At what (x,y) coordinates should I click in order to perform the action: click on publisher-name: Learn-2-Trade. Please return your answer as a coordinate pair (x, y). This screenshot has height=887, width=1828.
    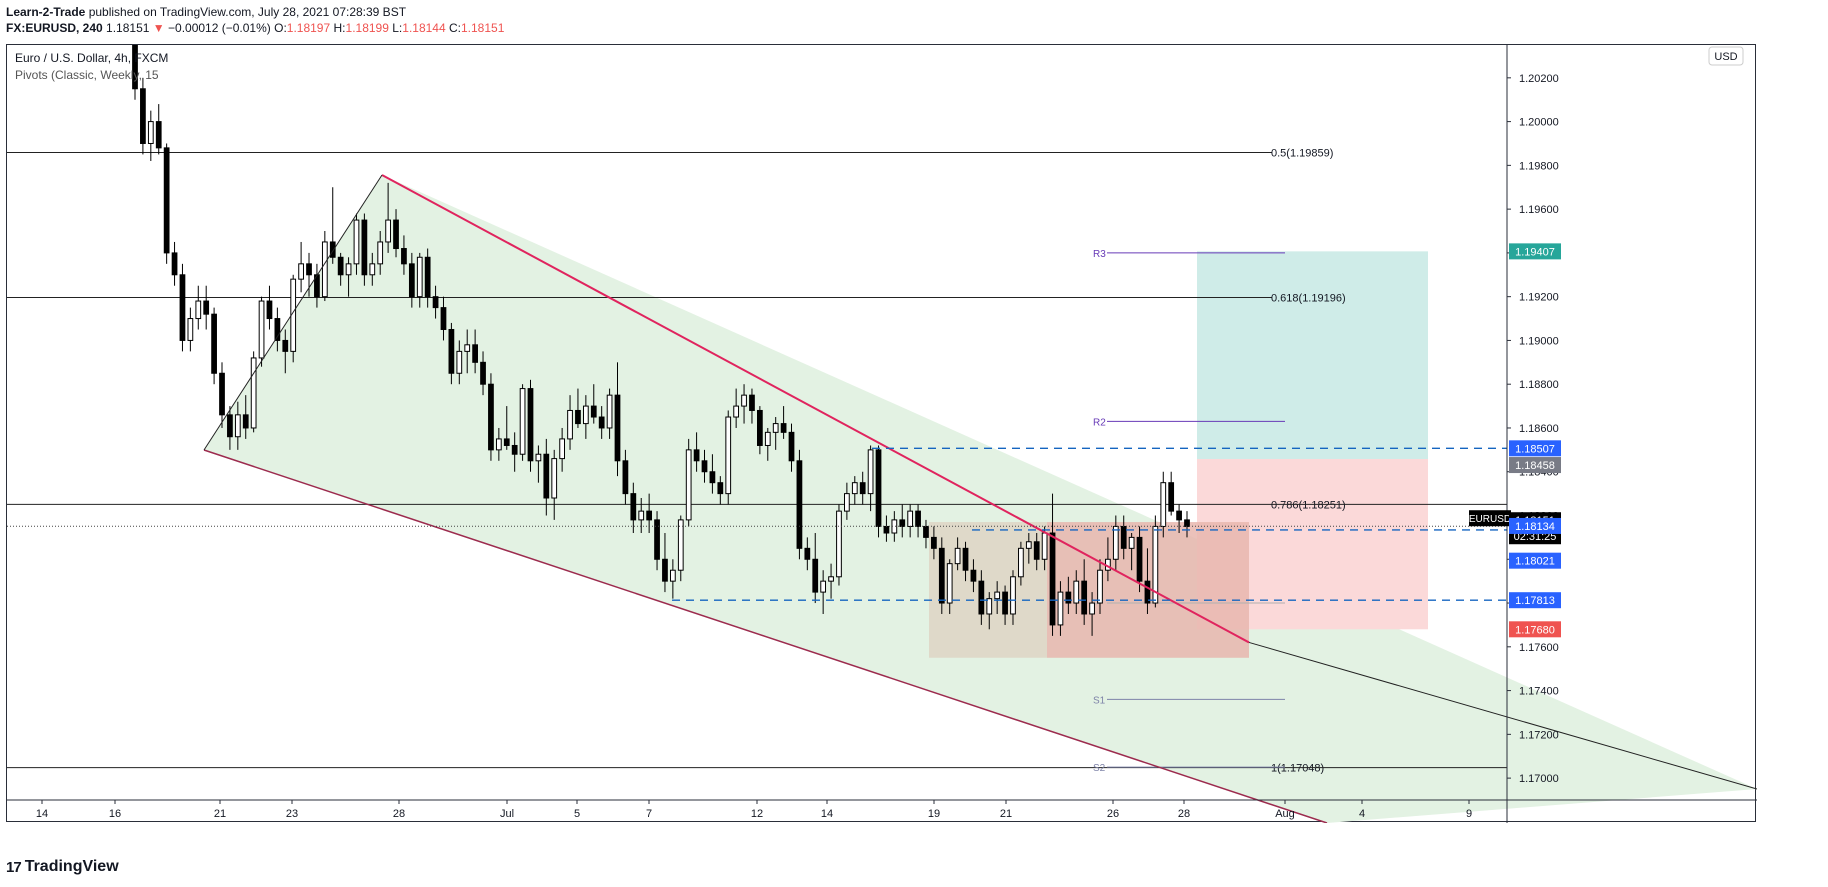
    Looking at the image, I should click on (46, 12).